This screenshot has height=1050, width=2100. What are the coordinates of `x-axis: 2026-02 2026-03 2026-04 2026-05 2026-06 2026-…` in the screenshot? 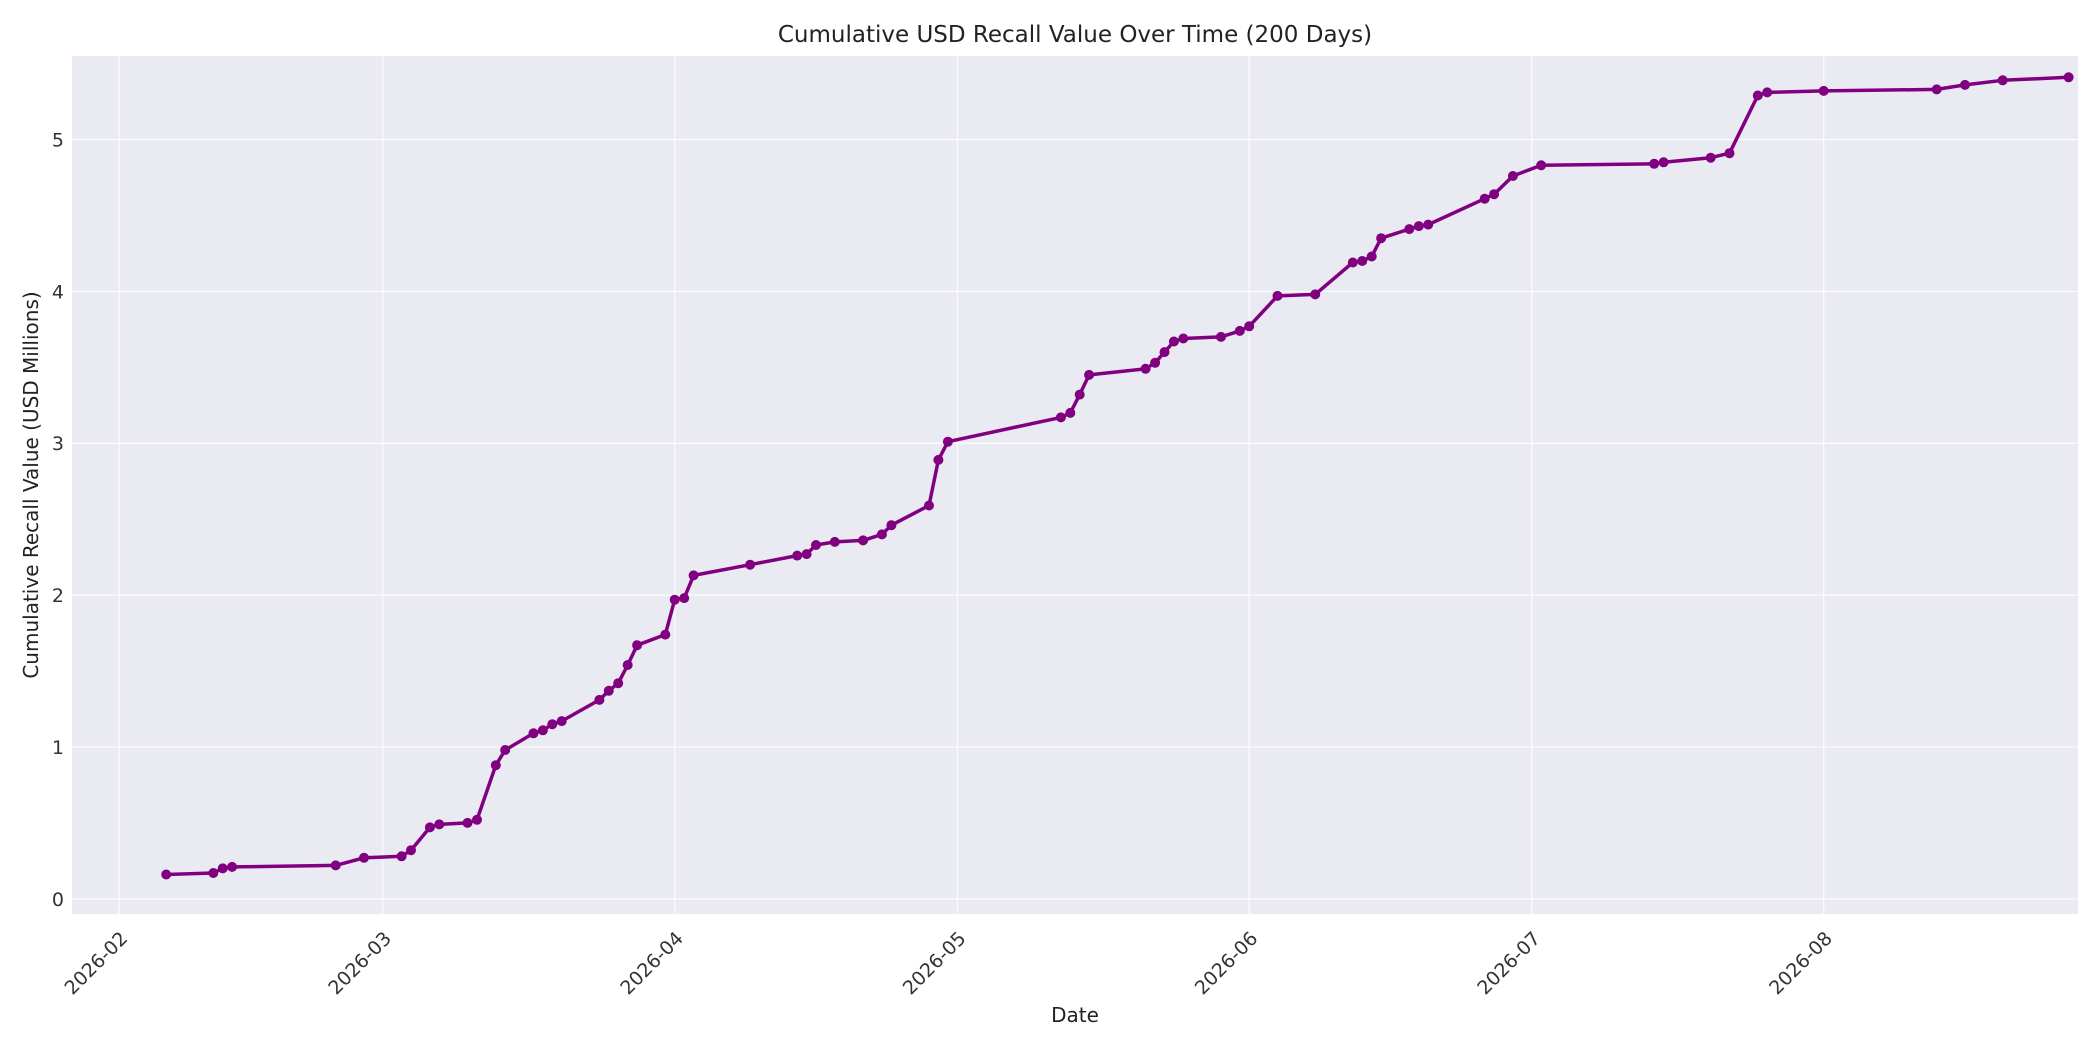 It's located at (949, 964).